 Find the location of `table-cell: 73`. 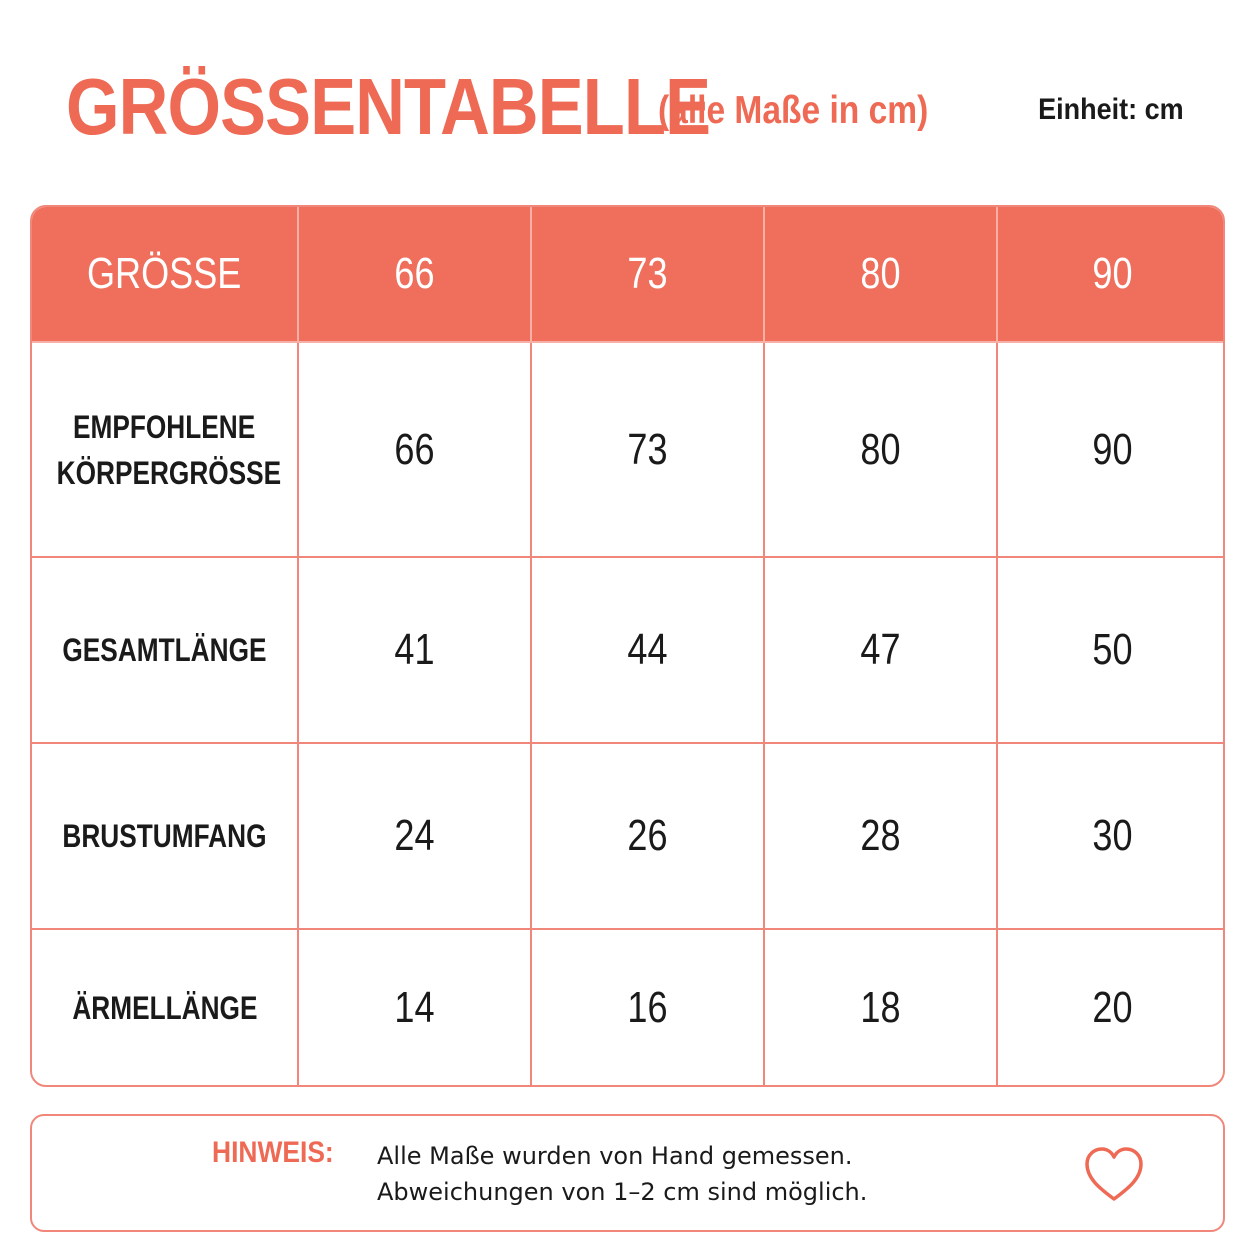

table-cell: 73 is located at coordinates (647, 449).